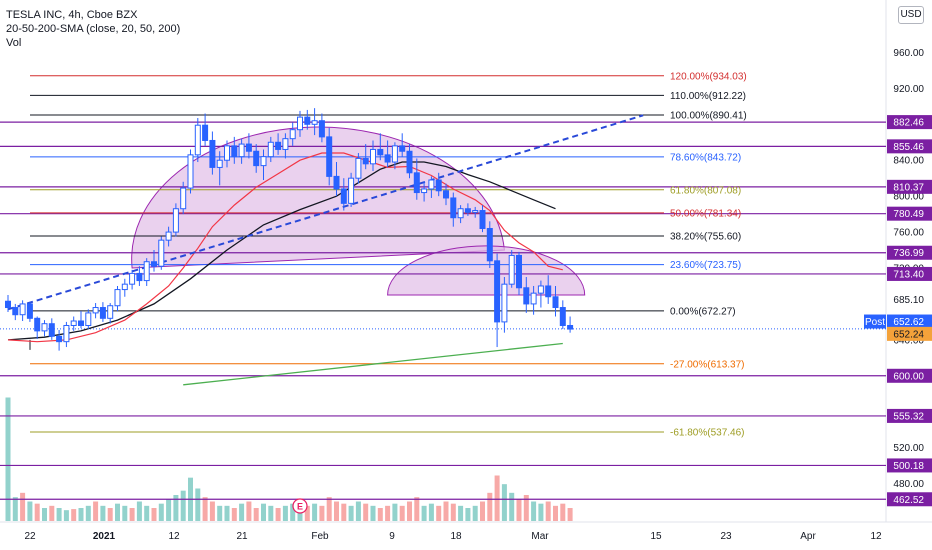 This screenshot has height=550, width=932. What do you see at coordinates (705, 157) in the screenshot?
I see `fib-level-label: 78.60%(843.72)` at bounding box center [705, 157].